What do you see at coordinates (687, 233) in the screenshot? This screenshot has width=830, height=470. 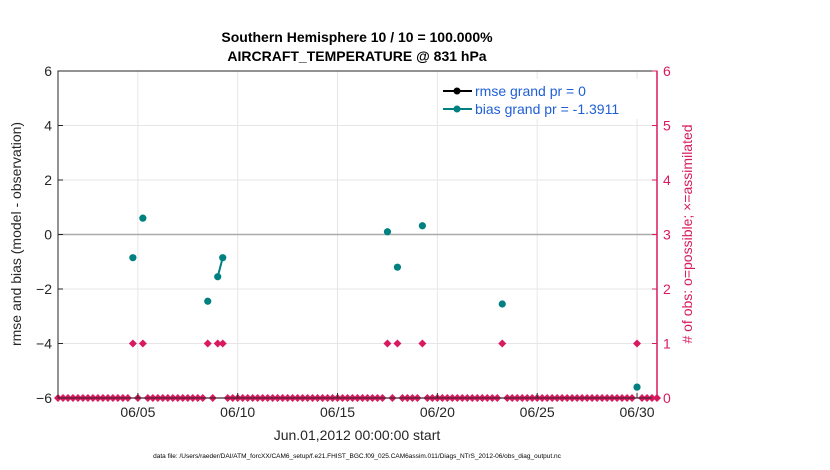 I see `right-axis-label: # of obs: o=possible; ×=assimilated` at bounding box center [687, 233].